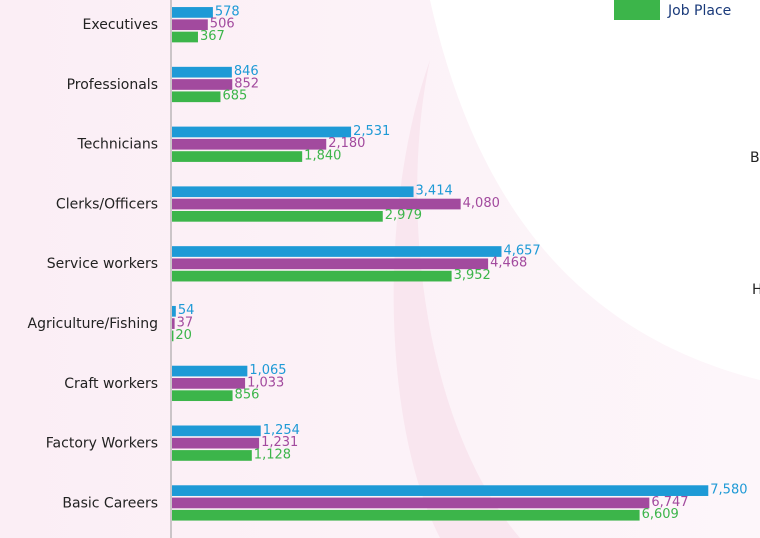  What do you see at coordinates (186, 310) in the screenshot?
I see `value-label: 54` at bounding box center [186, 310].